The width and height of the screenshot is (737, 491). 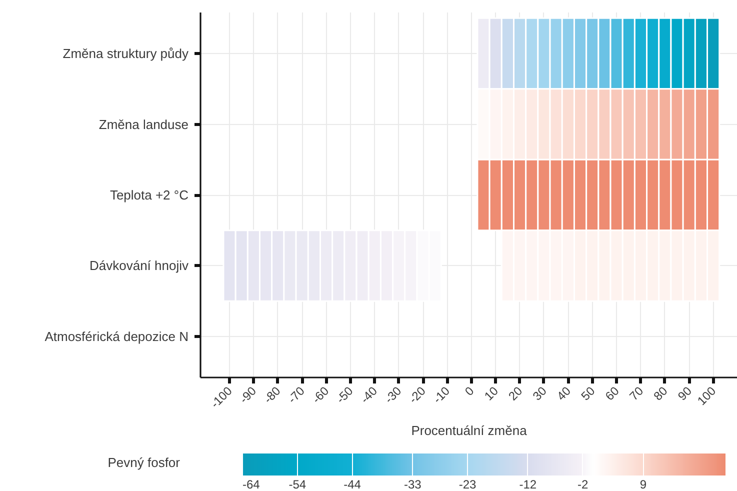 What do you see at coordinates (636, 394) in the screenshot?
I see `x-tick-label: 70` at bounding box center [636, 394].